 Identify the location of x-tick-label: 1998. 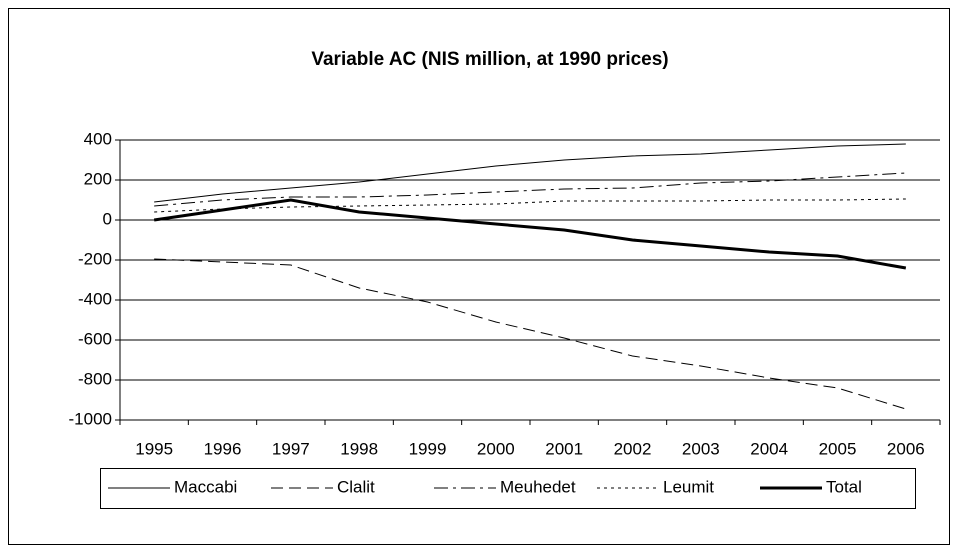
(359, 448).